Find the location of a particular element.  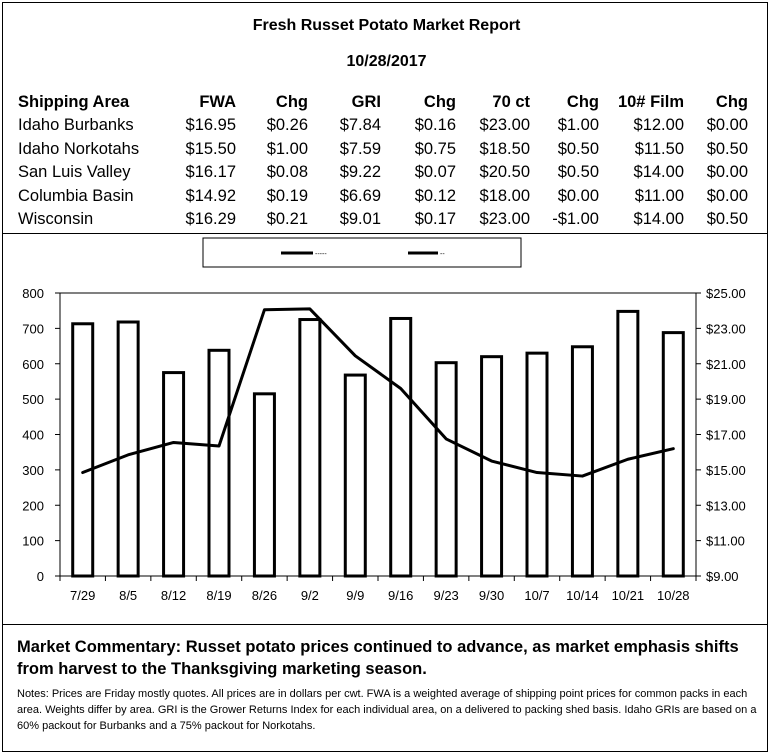

y-right-tick-label: $21.00 is located at coordinates (726, 364).